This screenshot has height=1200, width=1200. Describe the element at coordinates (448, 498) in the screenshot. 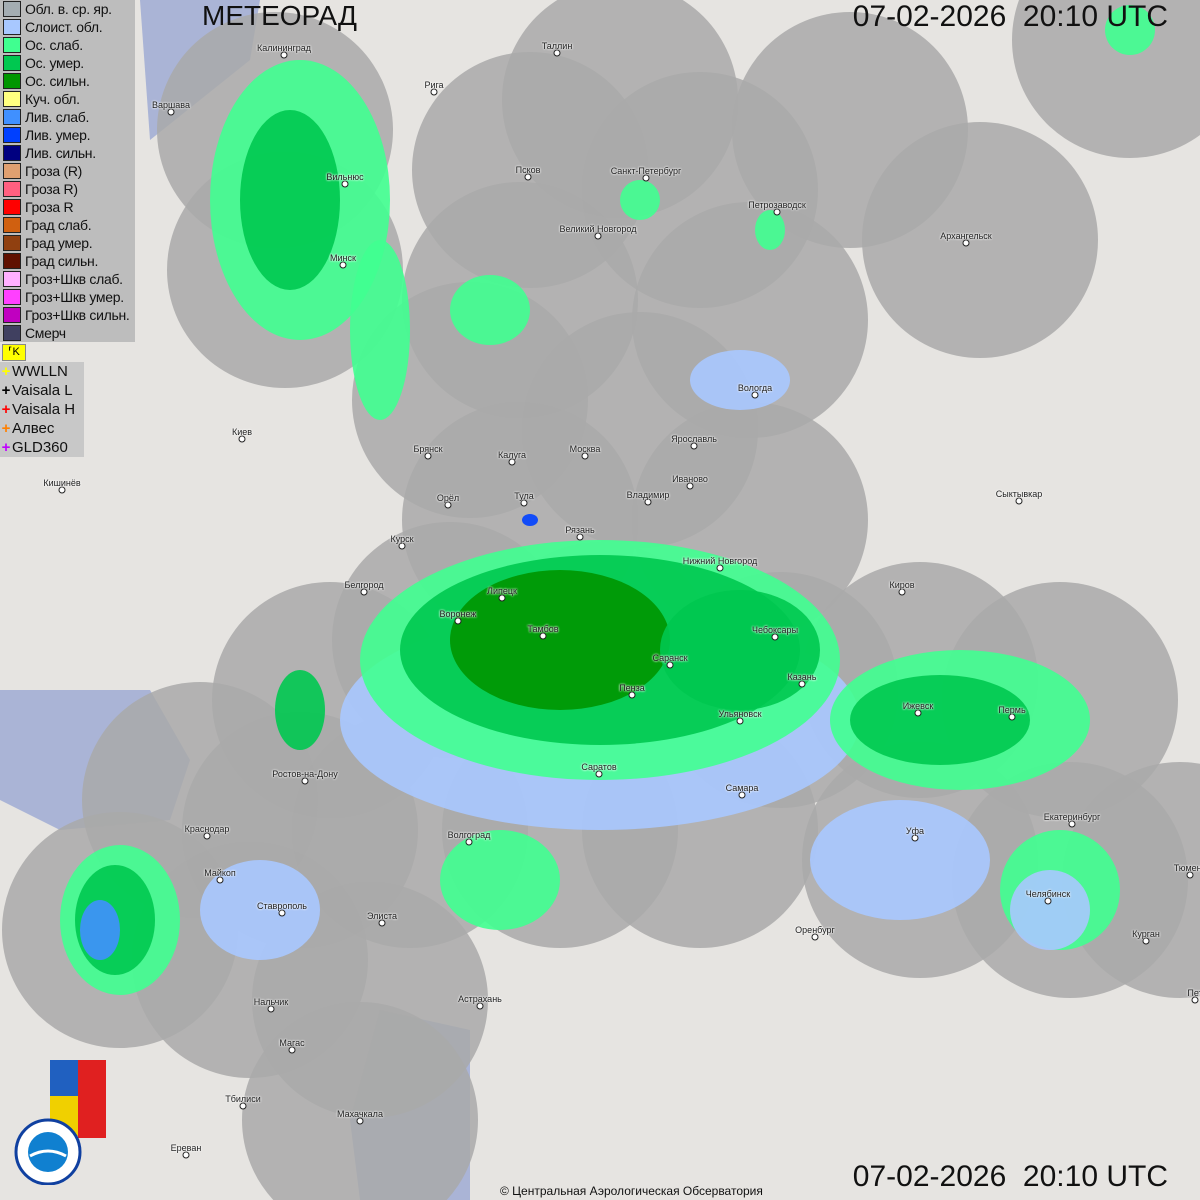

I see `city-label: Орёл` at that location.